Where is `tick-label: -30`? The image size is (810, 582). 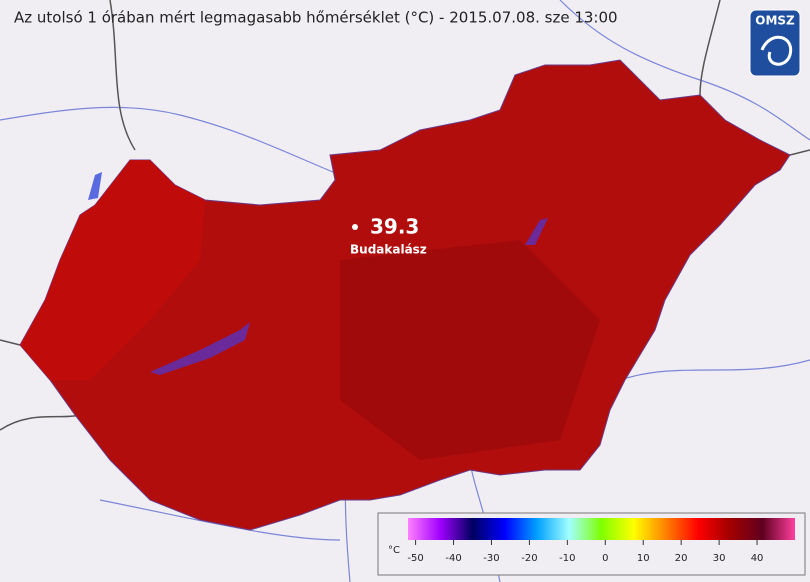 tick-label: -30 is located at coordinates (491, 558).